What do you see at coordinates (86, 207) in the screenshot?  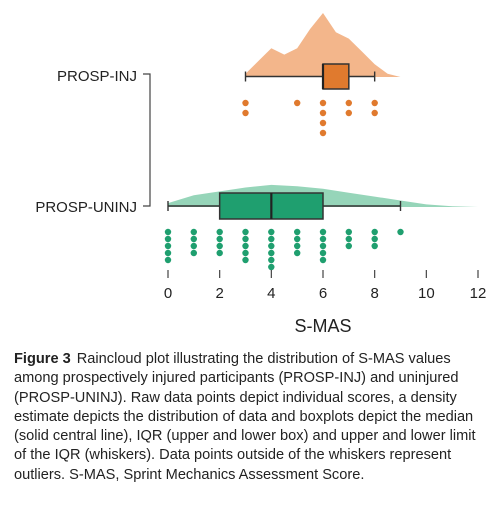 I see `group-label-uninj: PROSP-UNINJ` at bounding box center [86, 207].